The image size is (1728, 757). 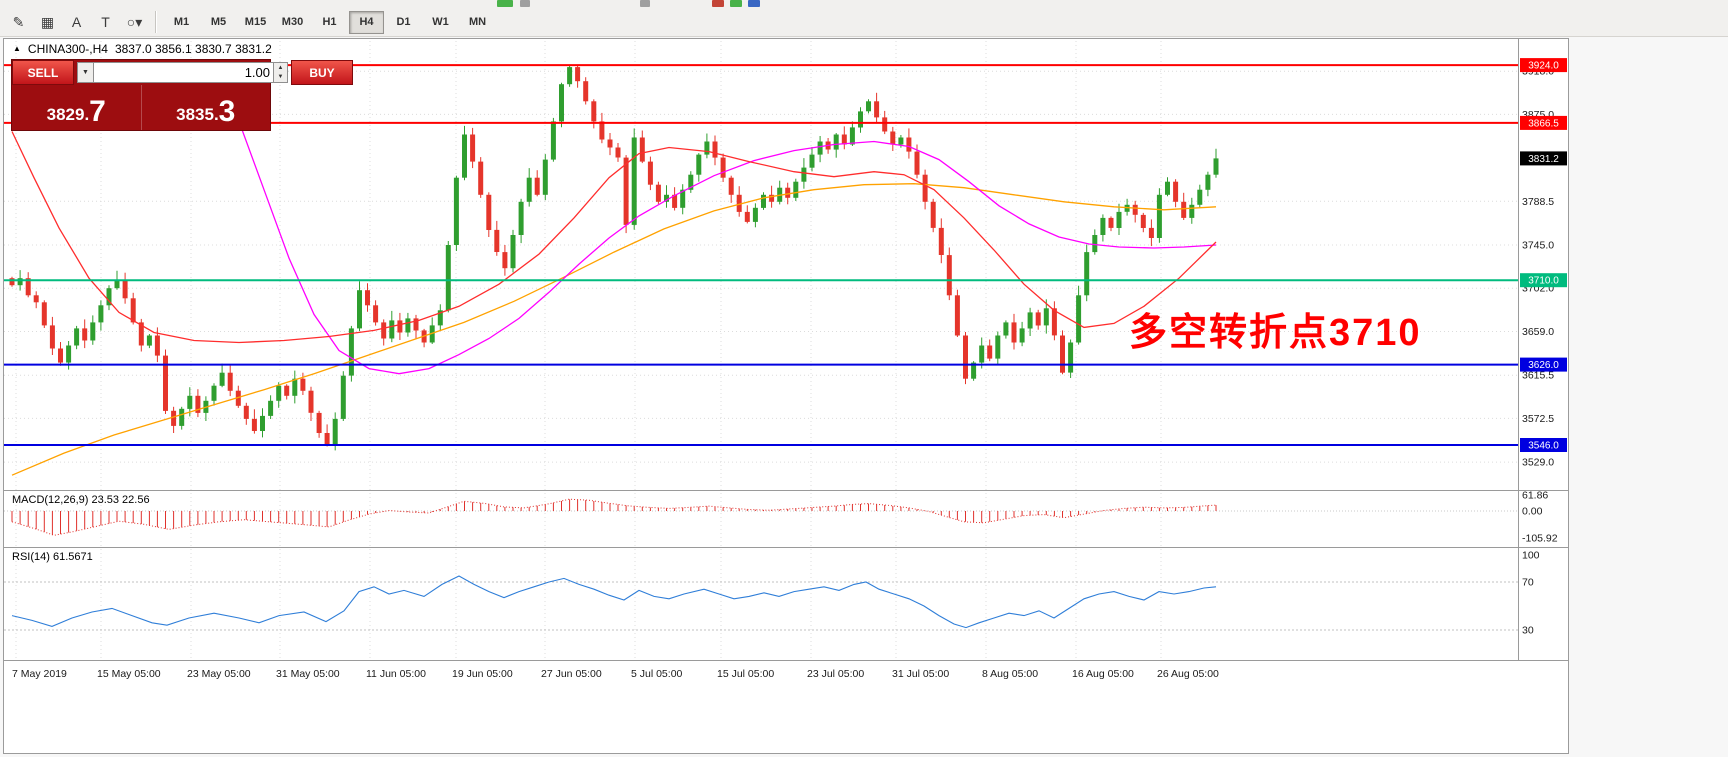 I want to click on text-tool-icon: A, so click(x=76, y=22).